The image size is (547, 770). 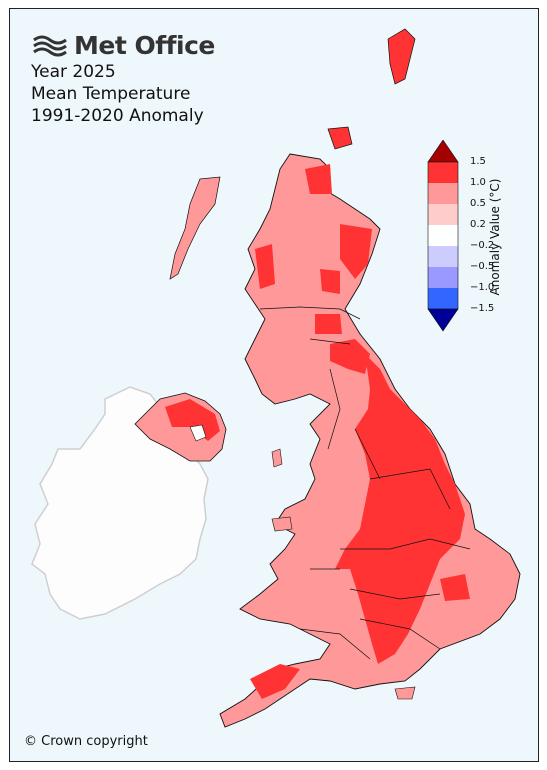 I want to click on isle-of-wight, so click(x=405, y=693).